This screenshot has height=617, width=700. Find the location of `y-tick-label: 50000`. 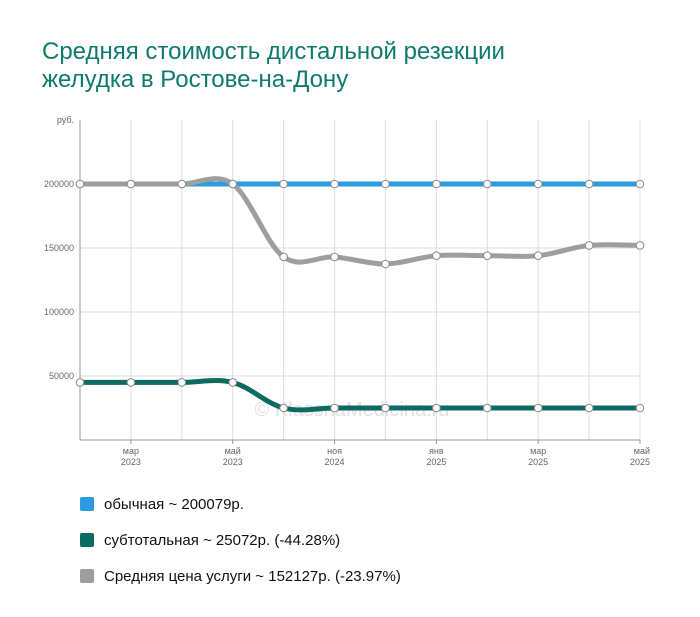

y-tick-label: 50000 is located at coordinates (61, 376).